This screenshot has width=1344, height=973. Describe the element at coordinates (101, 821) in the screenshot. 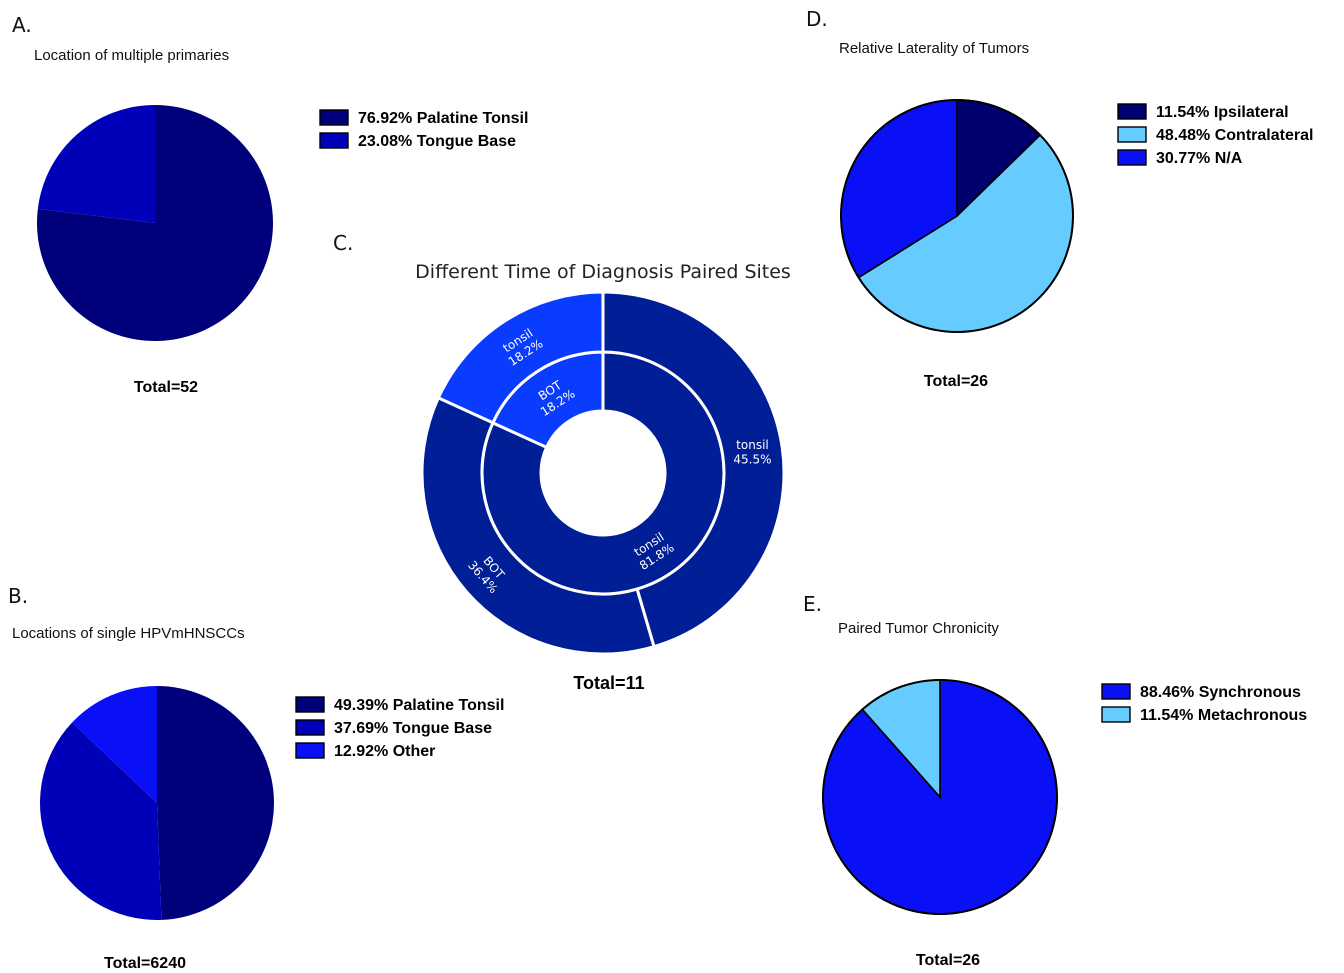

I see `pie-slice-b-tongue-base` at that location.